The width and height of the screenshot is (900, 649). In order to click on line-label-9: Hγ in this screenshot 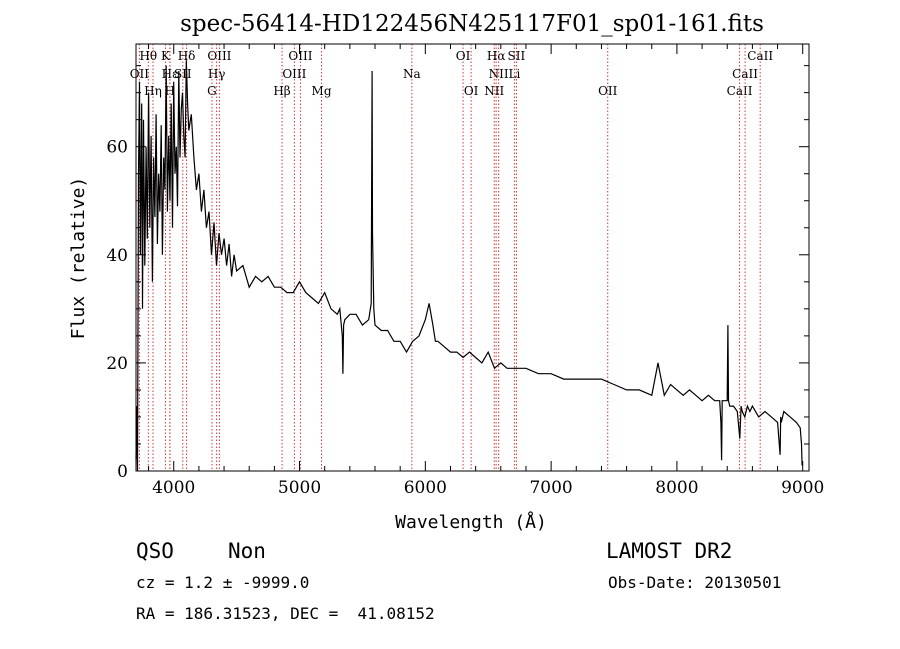, I will do `click(217, 74)`.